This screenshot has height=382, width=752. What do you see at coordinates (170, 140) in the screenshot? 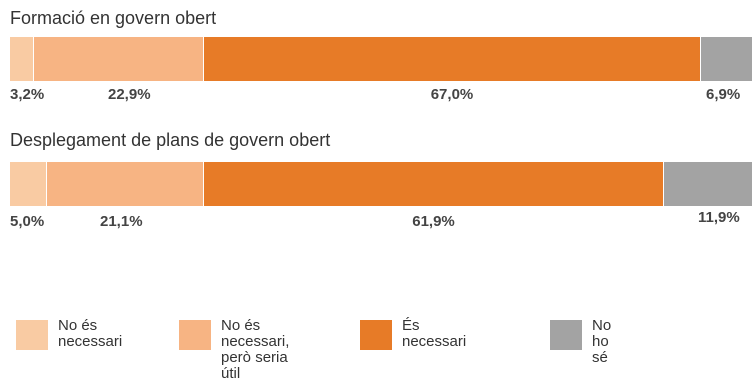
I see `bar-title-1: Desplegament de plans de govern obert` at bounding box center [170, 140].